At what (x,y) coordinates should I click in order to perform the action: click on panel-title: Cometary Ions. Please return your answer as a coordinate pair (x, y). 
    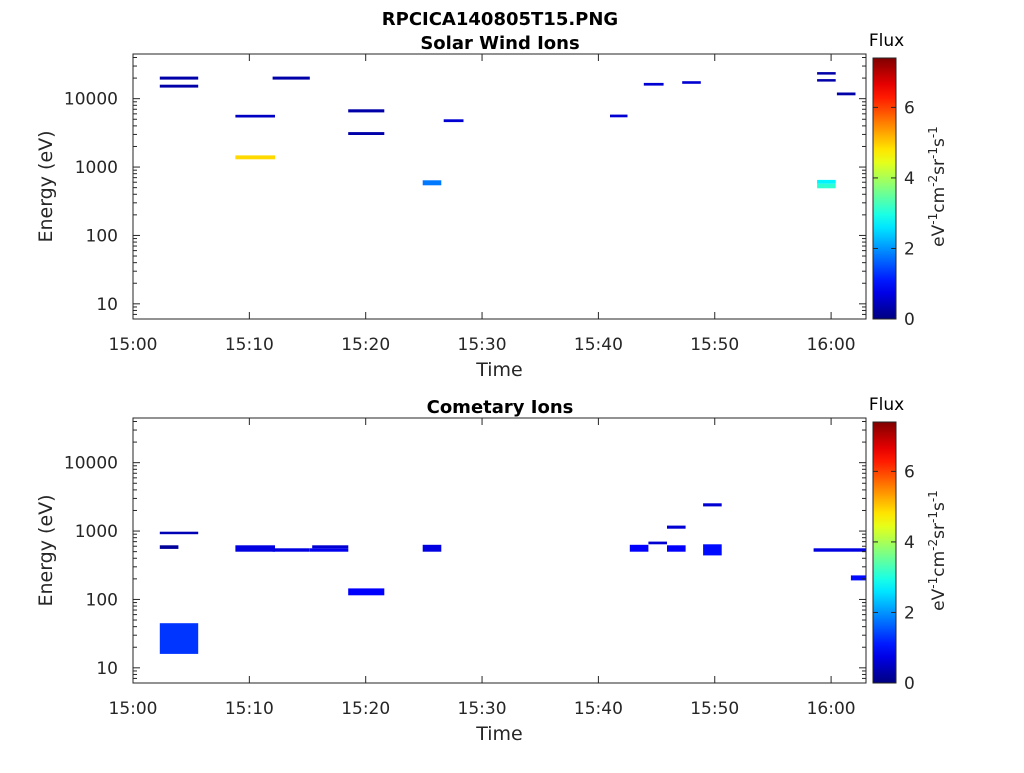
    Looking at the image, I should click on (500, 407).